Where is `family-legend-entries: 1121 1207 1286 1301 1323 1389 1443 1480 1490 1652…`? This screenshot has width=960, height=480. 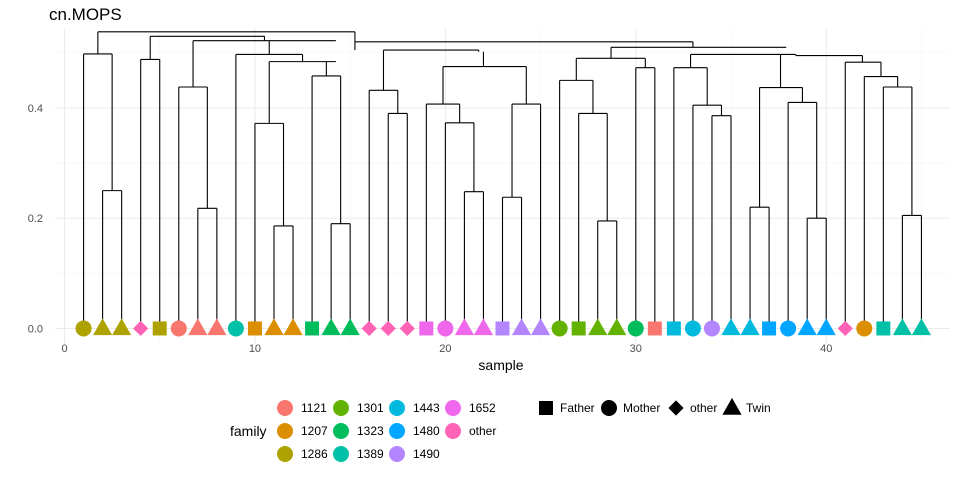
family-legend-entries: 1121 1207 1286 1301 1323 1389 1443 1480 1490 1652… is located at coordinates (386, 431).